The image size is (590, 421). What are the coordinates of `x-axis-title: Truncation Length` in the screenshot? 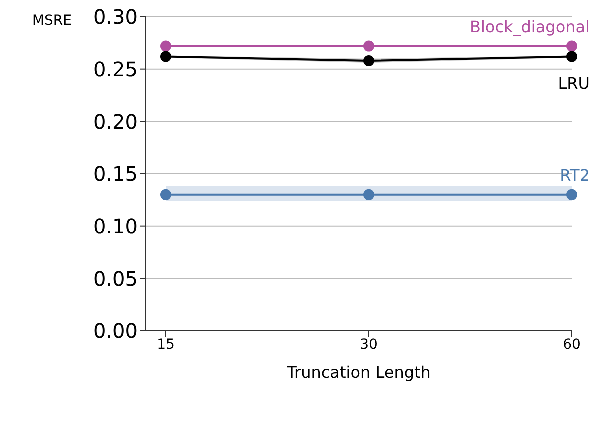 It's located at (358, 372).